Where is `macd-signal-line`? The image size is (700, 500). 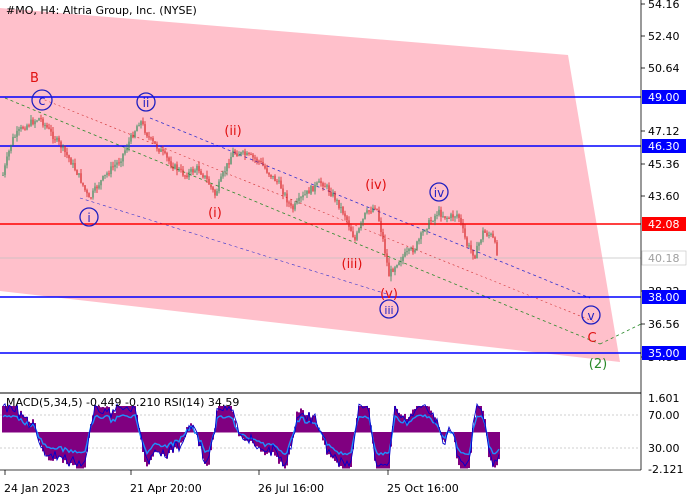 macd-signal-line is located at coordinates (251, 435).